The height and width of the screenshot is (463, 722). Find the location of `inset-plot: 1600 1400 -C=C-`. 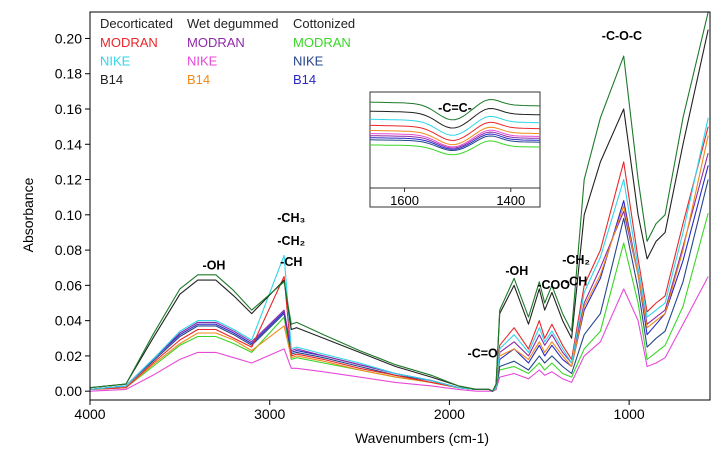

inset-plot: 1600 1400 -C=C- is located at coordinates (455, 149).